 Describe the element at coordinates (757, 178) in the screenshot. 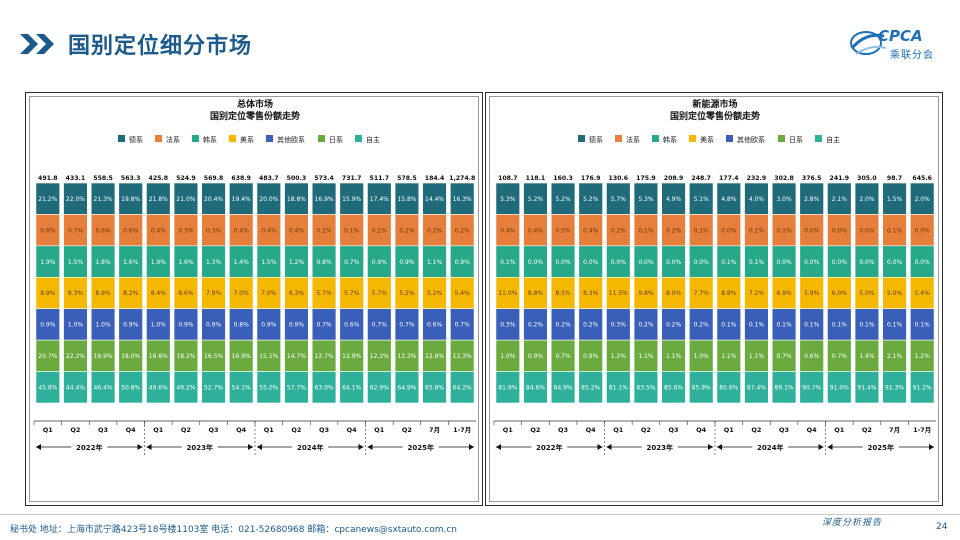

I see `bar-total-label: 232.9` at that location.